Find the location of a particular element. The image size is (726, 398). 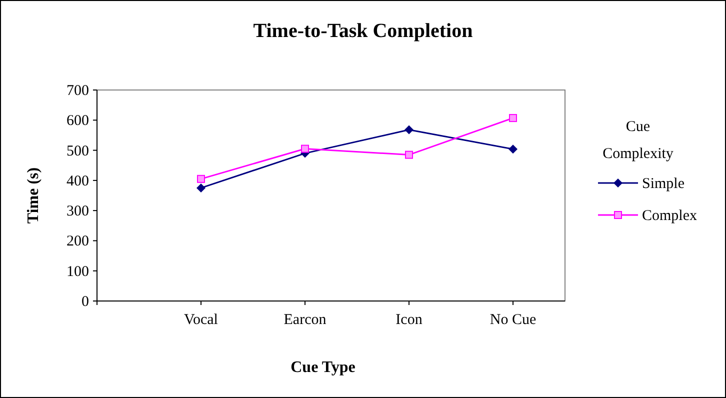

x-tick-label: Vocal is located at coordinates (201, 320).